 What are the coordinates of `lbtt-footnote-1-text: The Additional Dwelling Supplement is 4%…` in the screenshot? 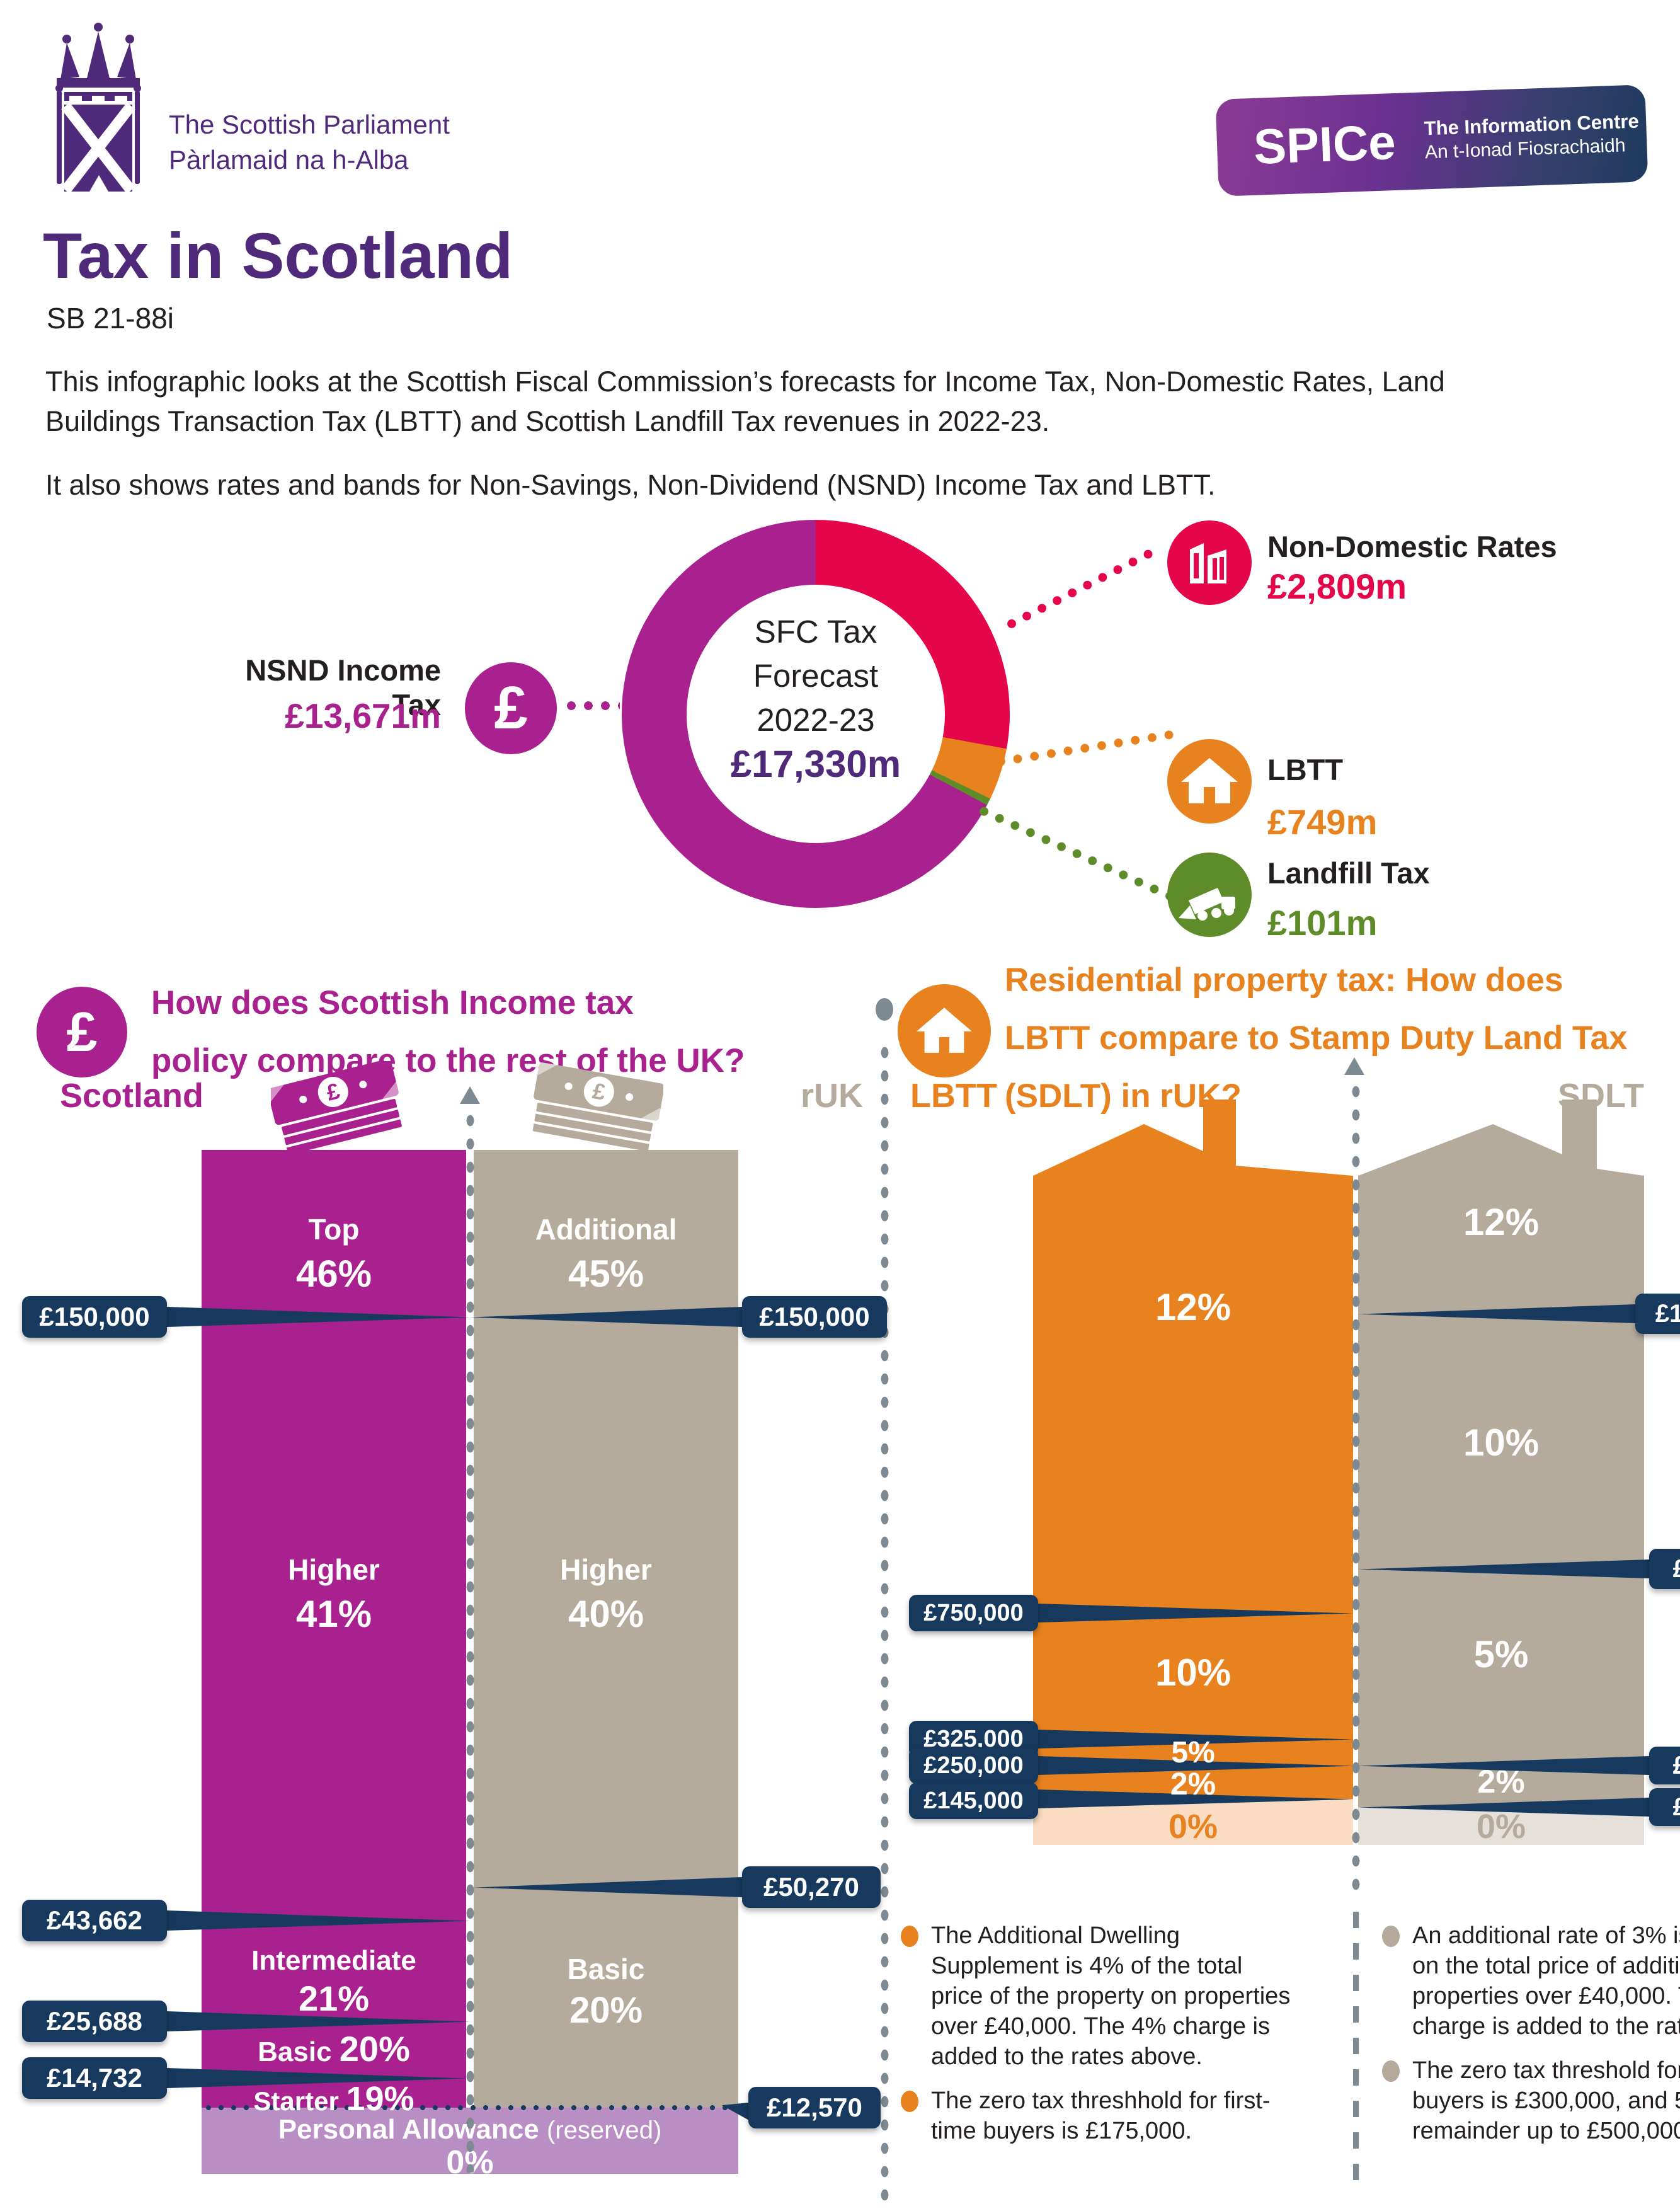 It's located at (1111, 1996).